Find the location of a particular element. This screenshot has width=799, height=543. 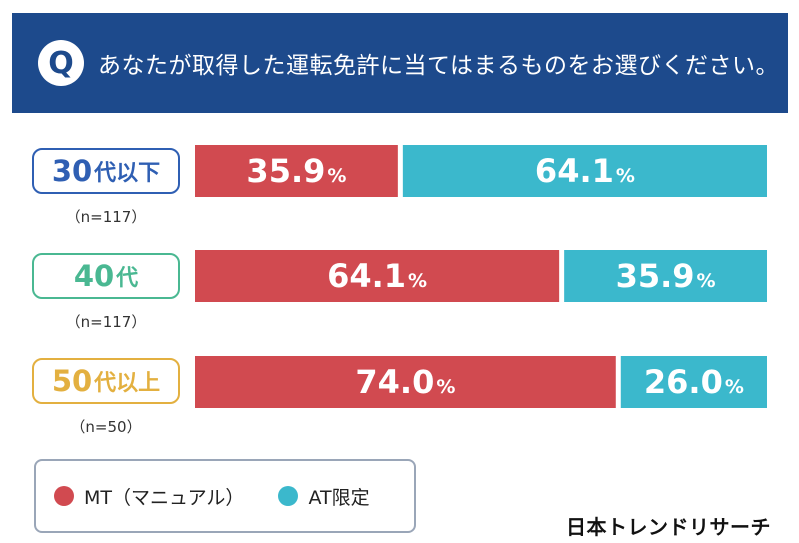

q-icon: Q is located at coordinates (61, 63).